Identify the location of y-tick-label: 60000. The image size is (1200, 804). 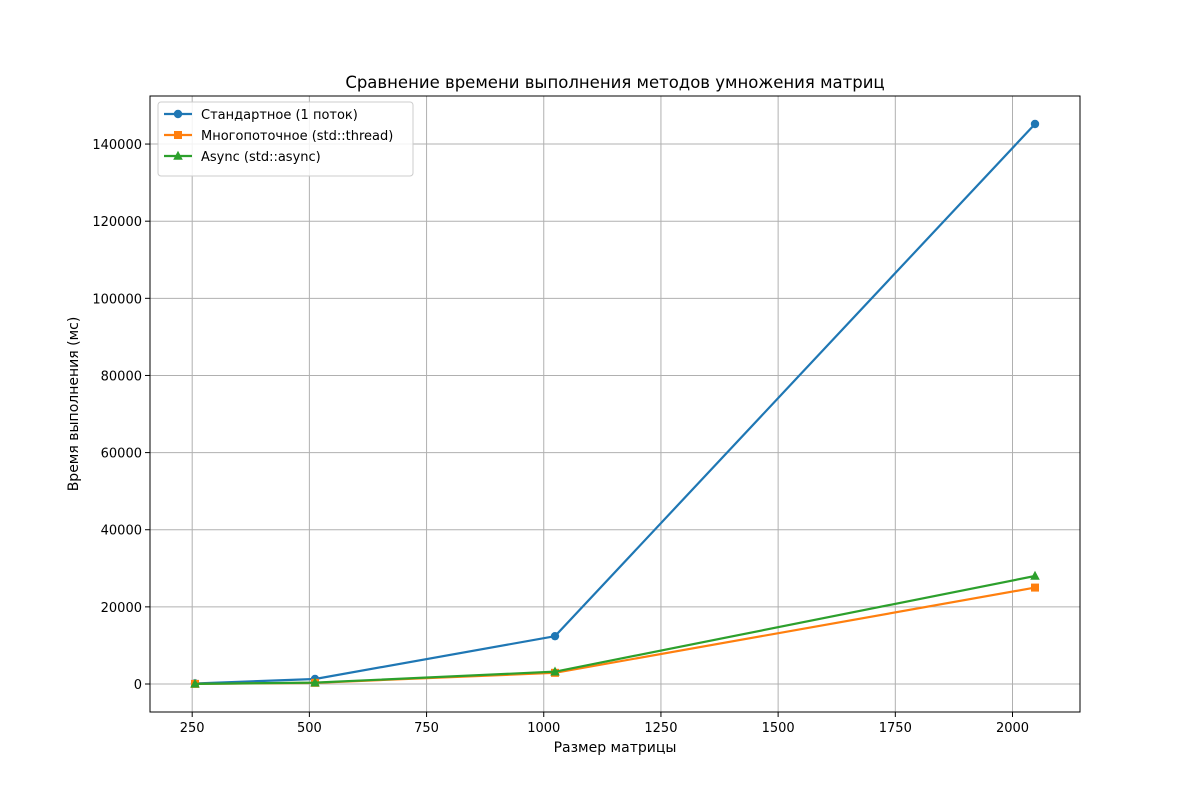
(121, 454).